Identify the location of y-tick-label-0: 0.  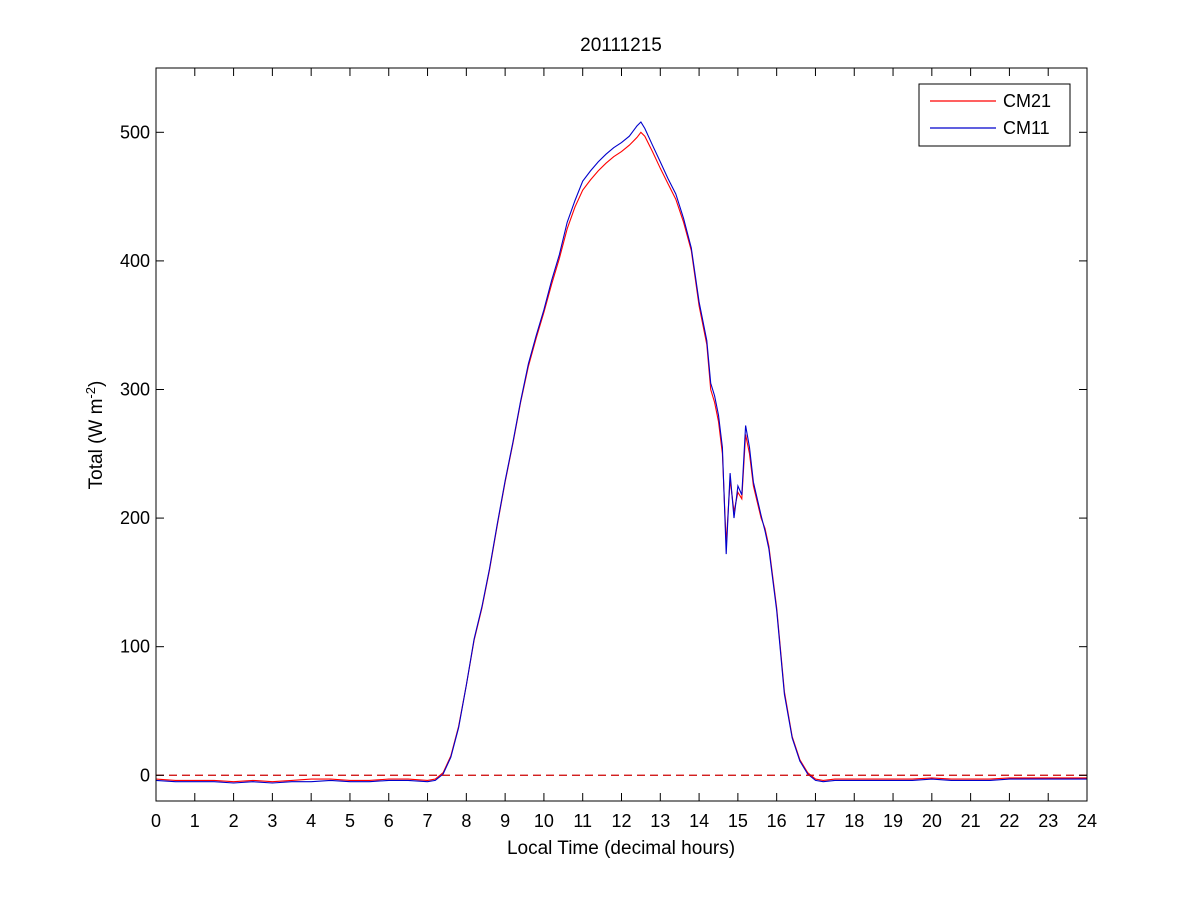
(145, 775).